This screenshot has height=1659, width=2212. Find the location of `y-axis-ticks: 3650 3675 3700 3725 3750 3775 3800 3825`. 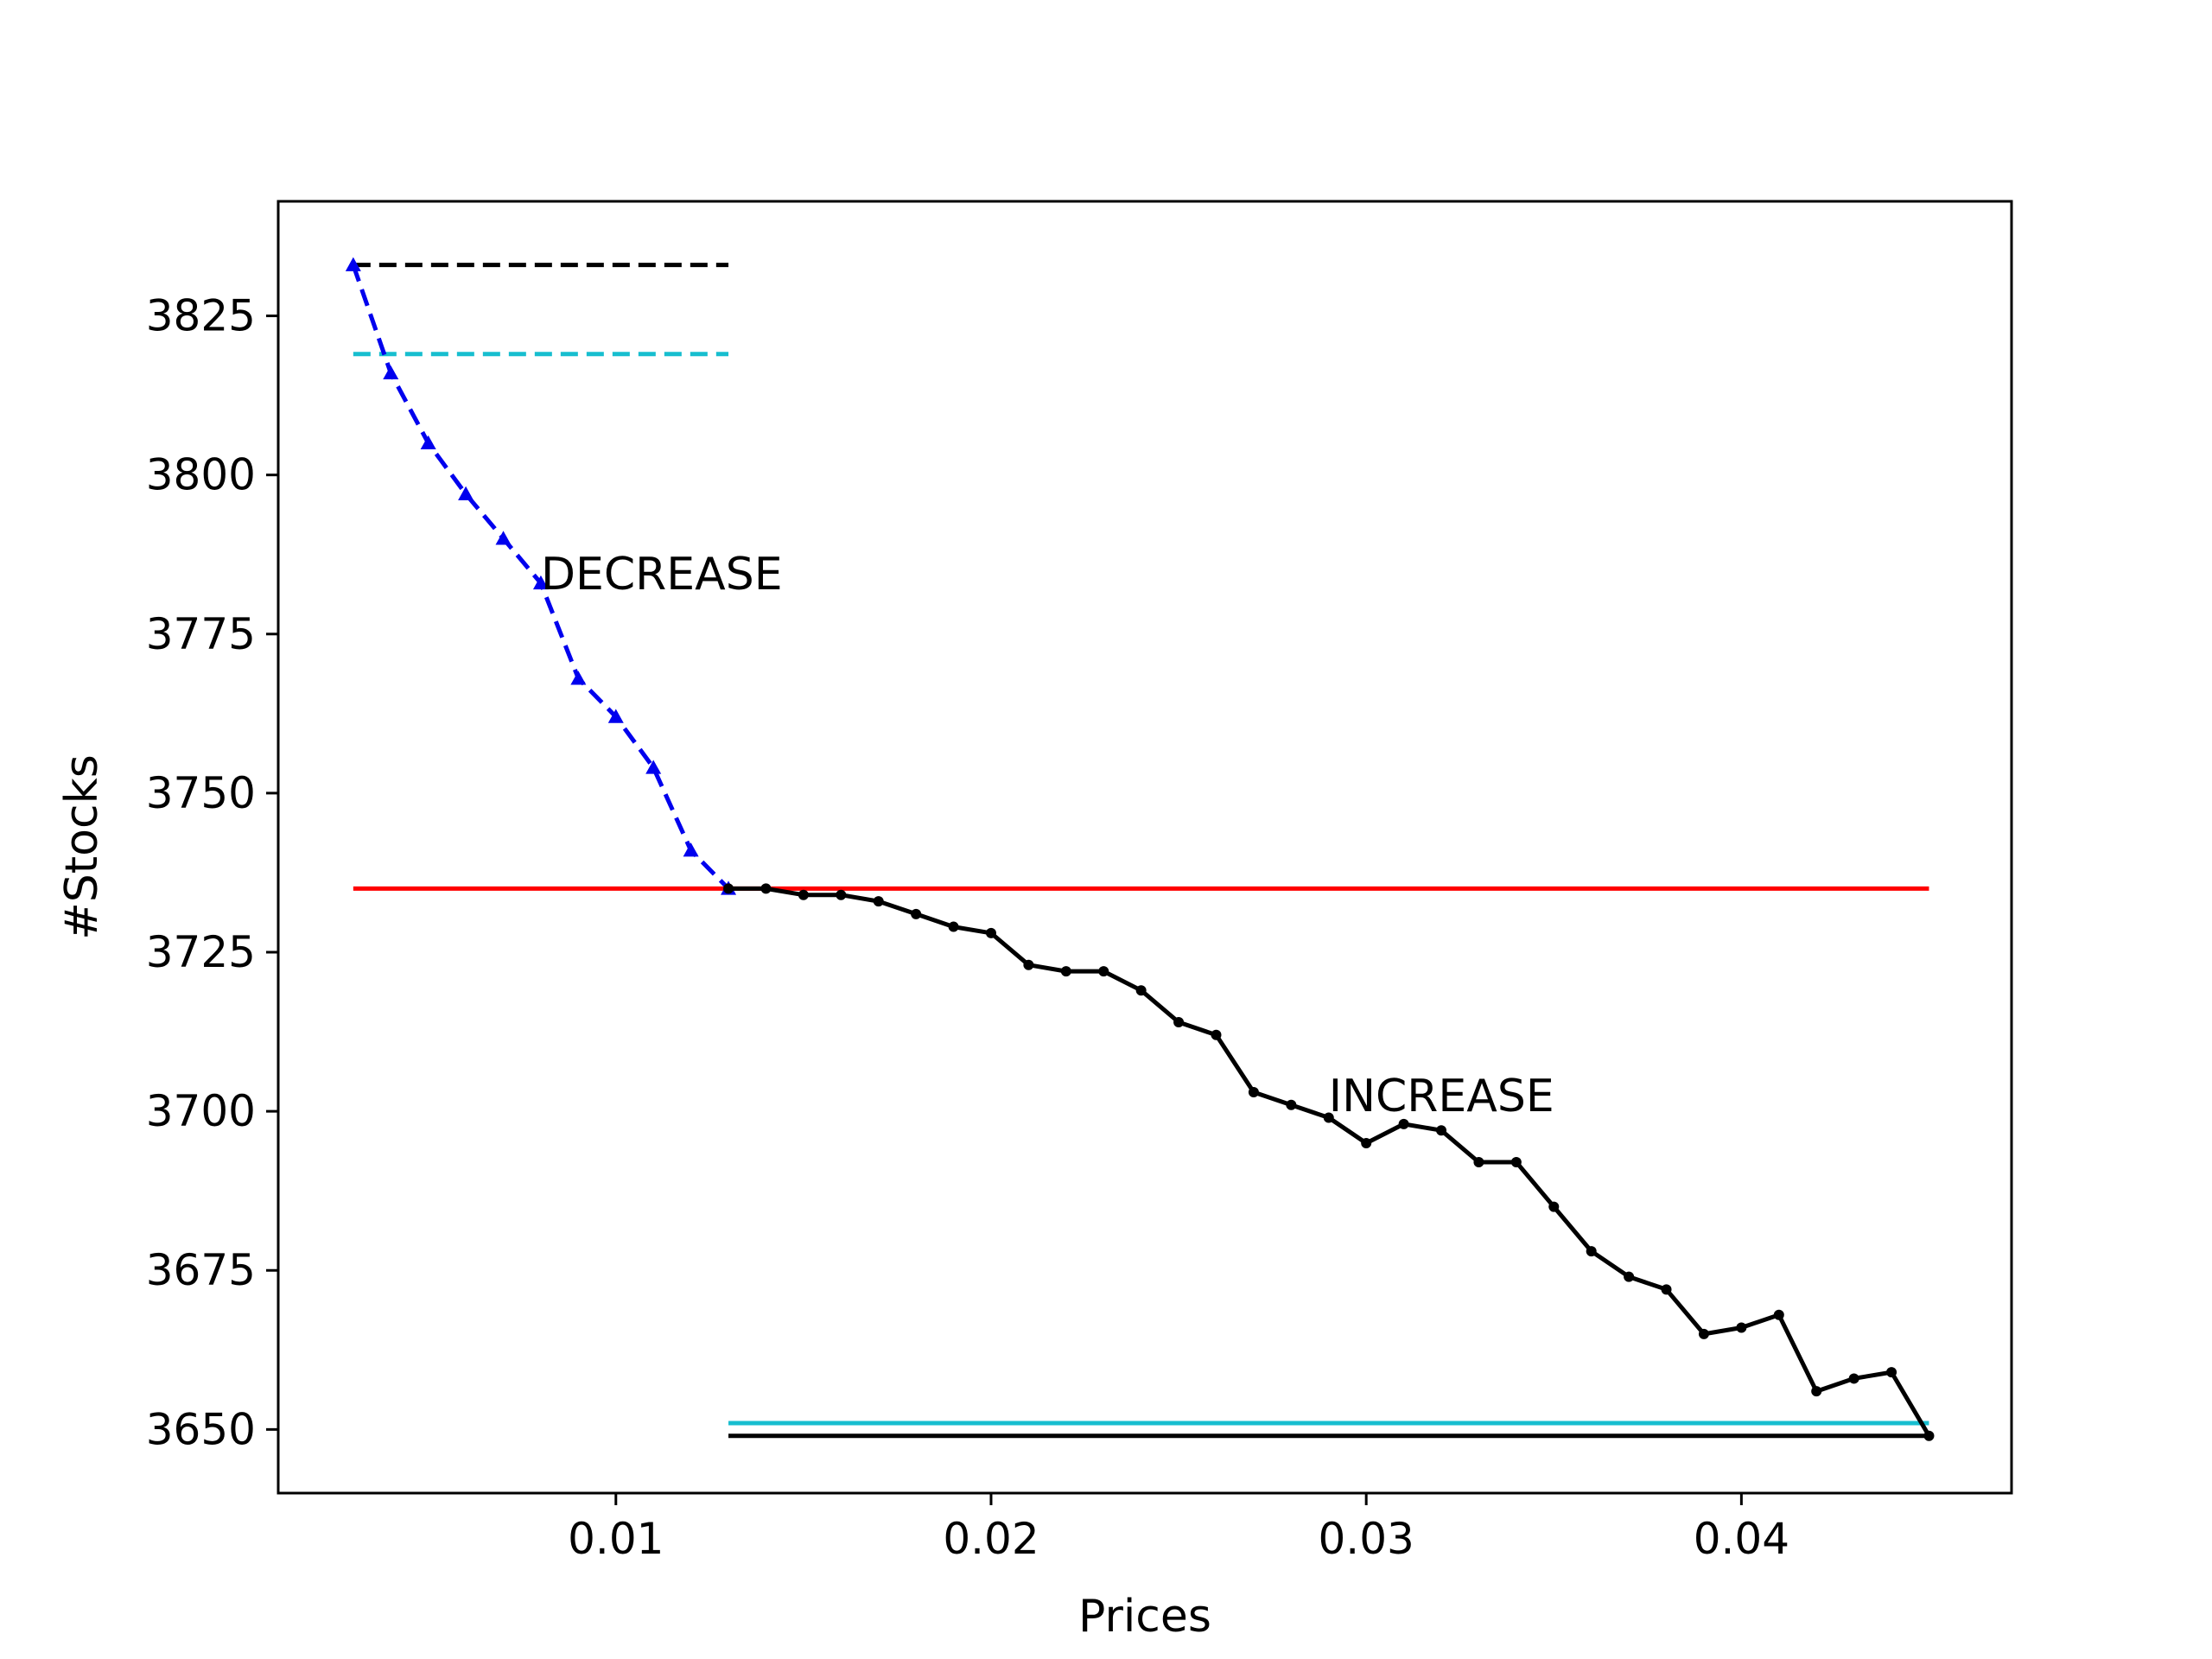

y-axis-ticks: 3650 3675 3700 3725 3750 3775 3800 3825 is located at coordinates (212, 872).